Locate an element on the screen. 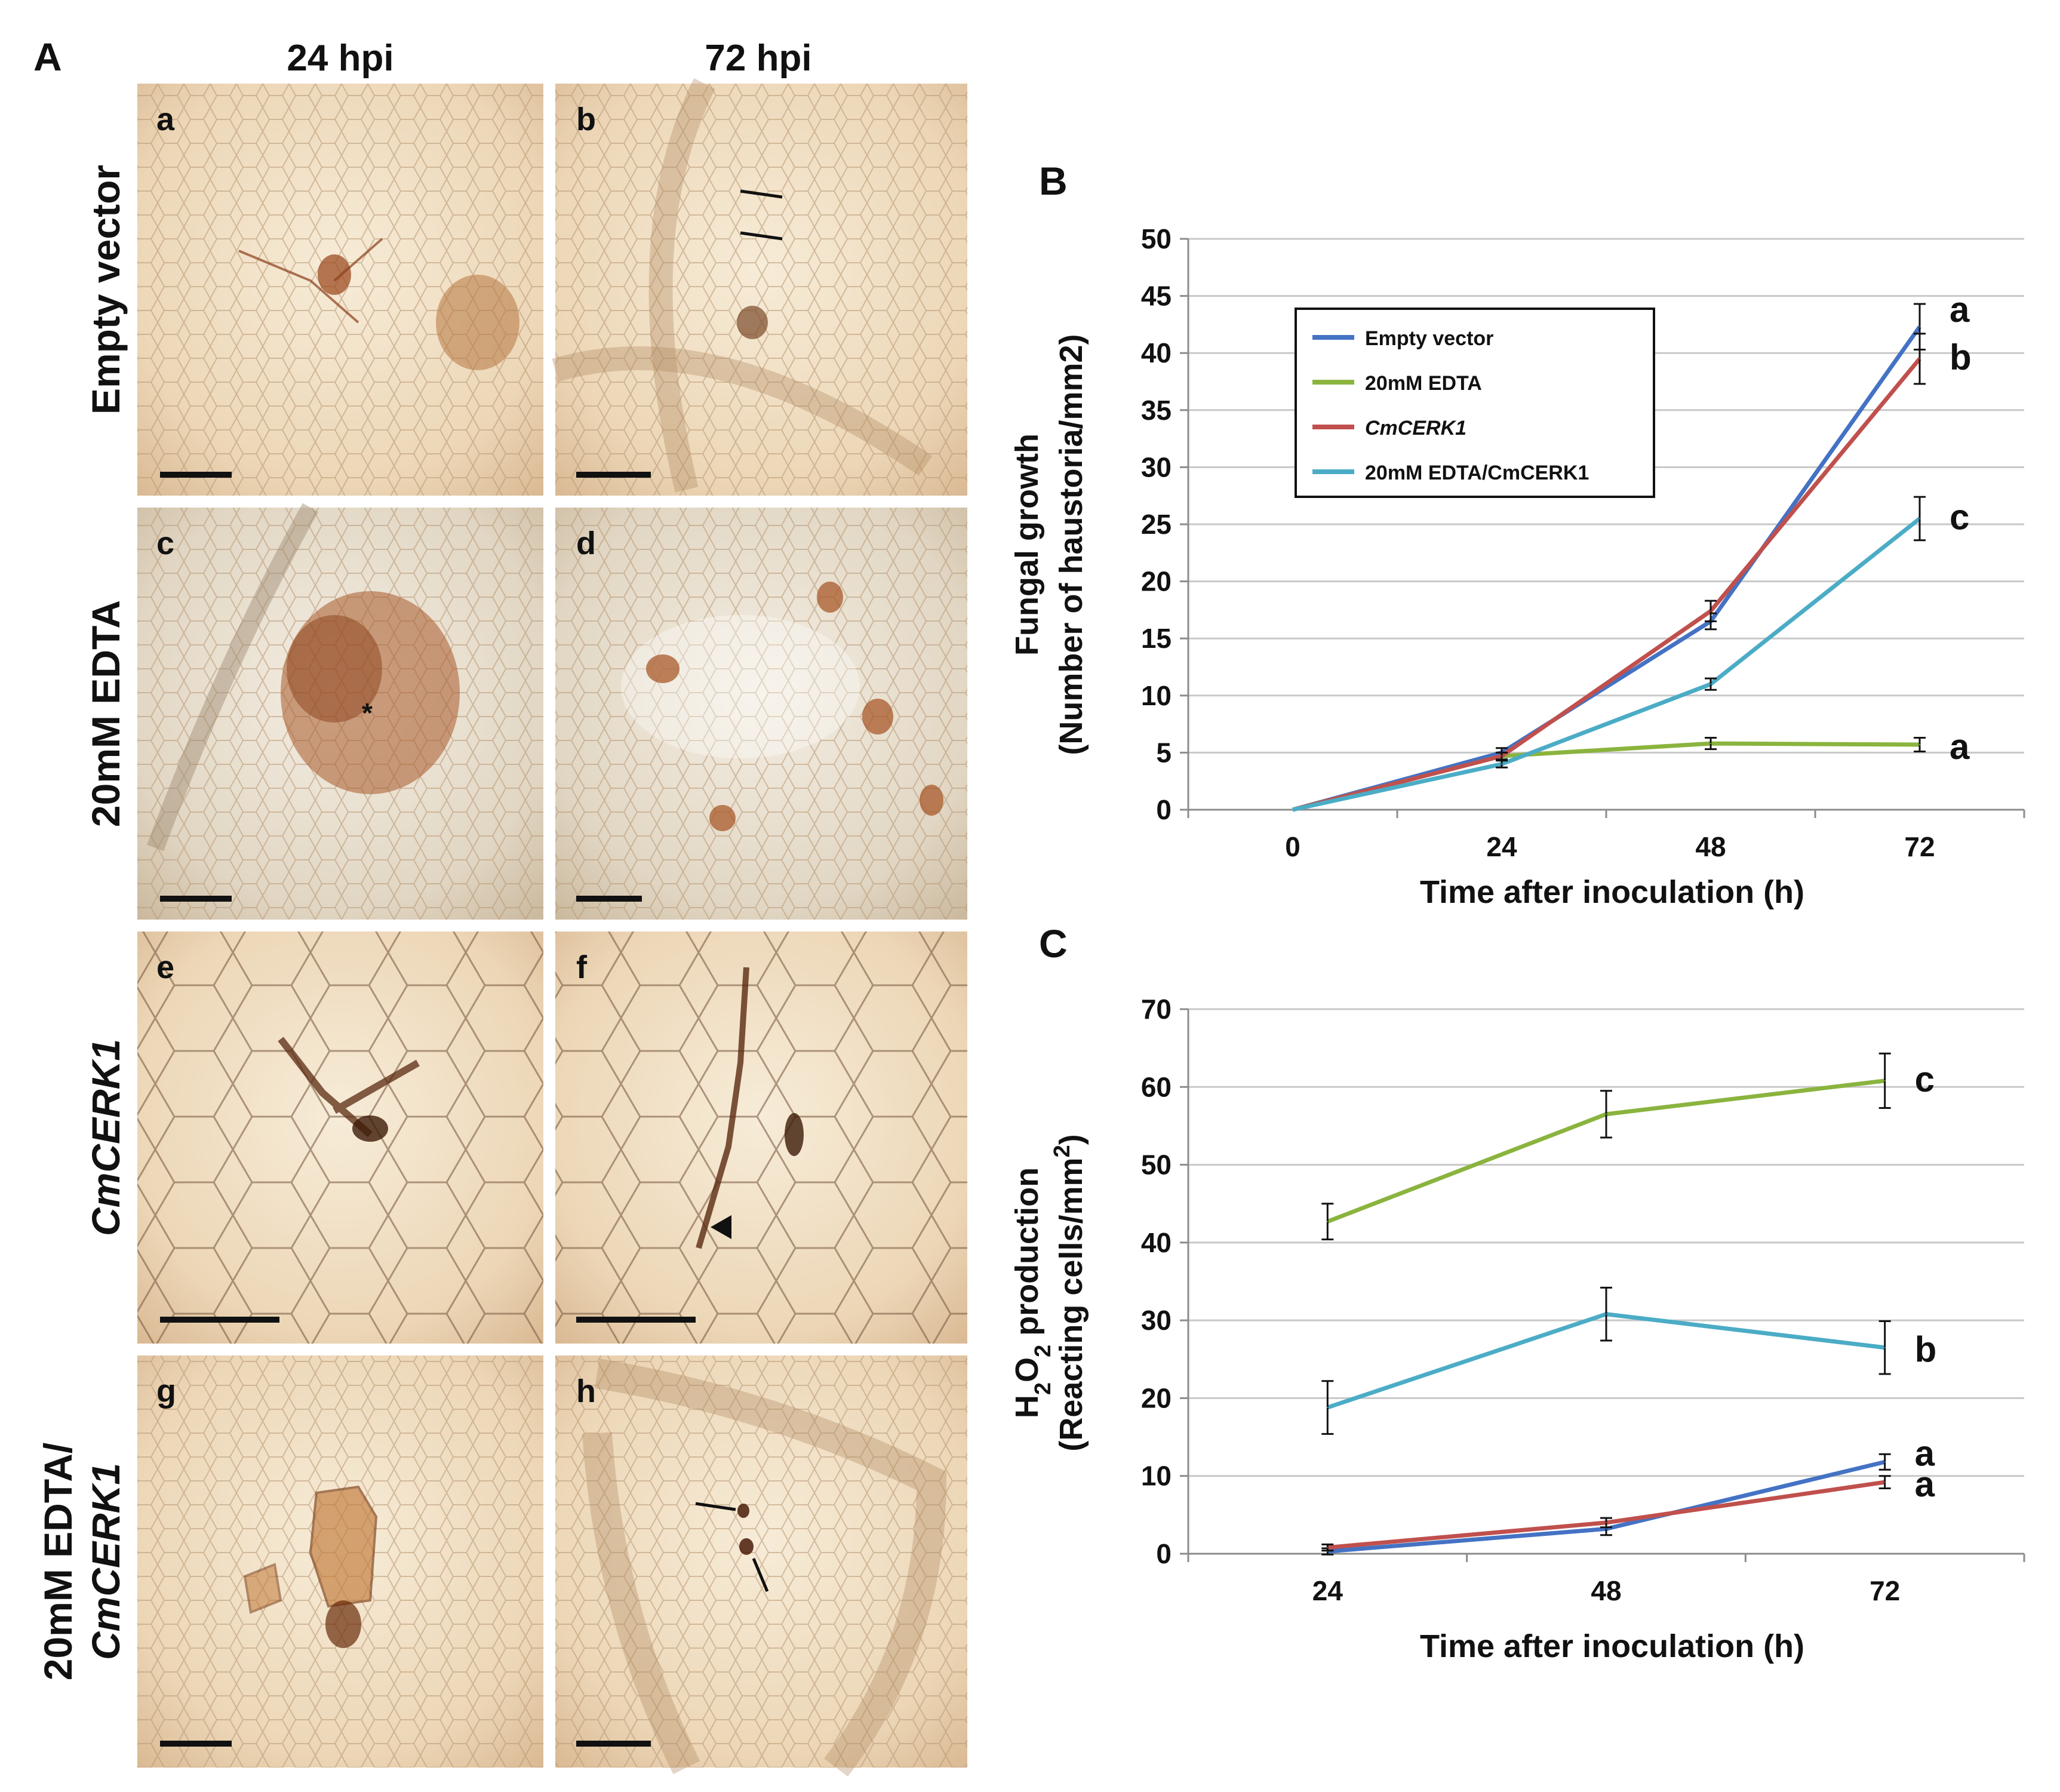 The height and width of the screenshot is (1792, 2060). b-ytick-label: 20 is located at coordinates (1156, 581).